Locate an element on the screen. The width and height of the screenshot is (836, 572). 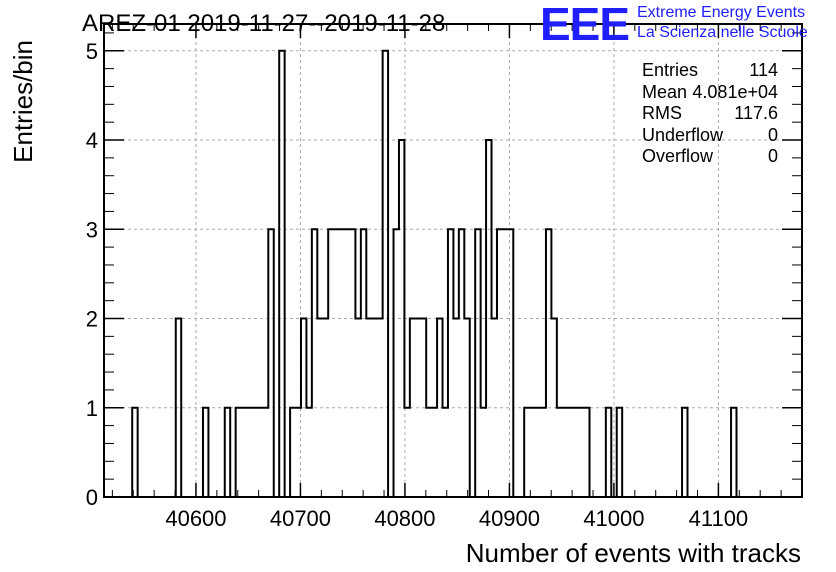
stat-row-overflow: Overflow 0 is located at coordinates (709, 157).